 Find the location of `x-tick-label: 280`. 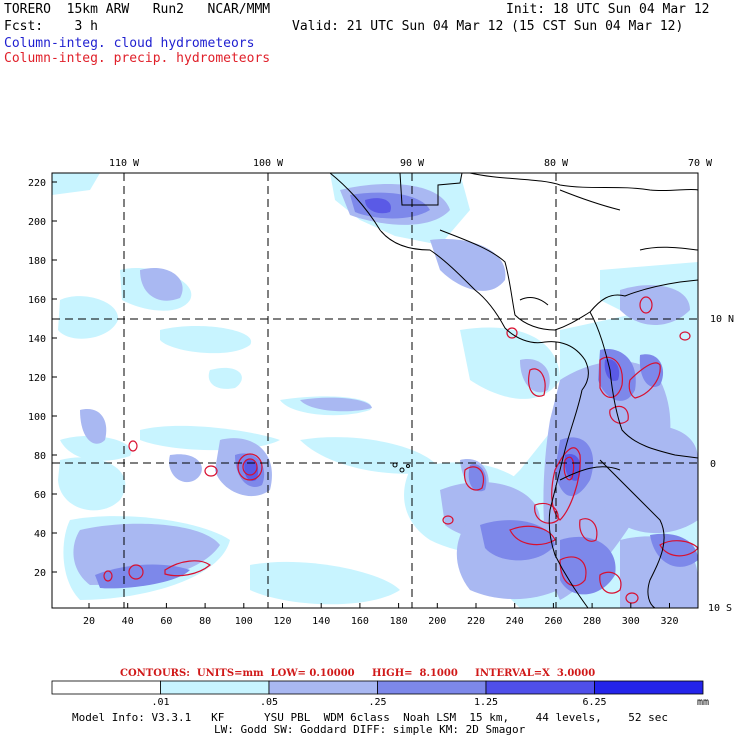

x-tick-label: 280 is located at coordinates (592, 621).